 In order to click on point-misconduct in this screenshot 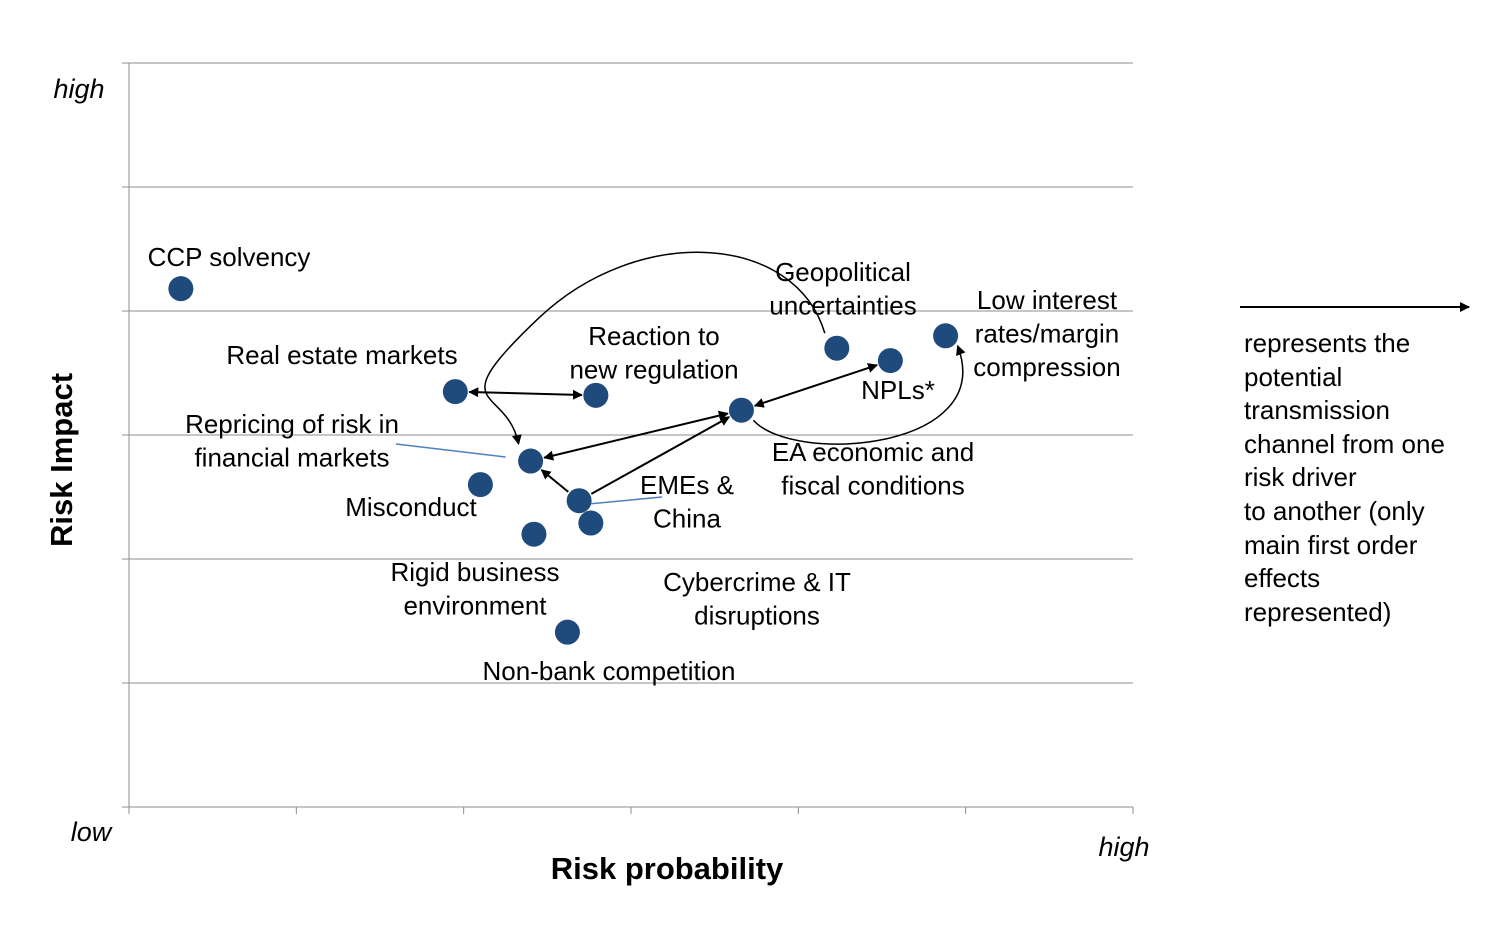, I will do `click(480, 485)`.